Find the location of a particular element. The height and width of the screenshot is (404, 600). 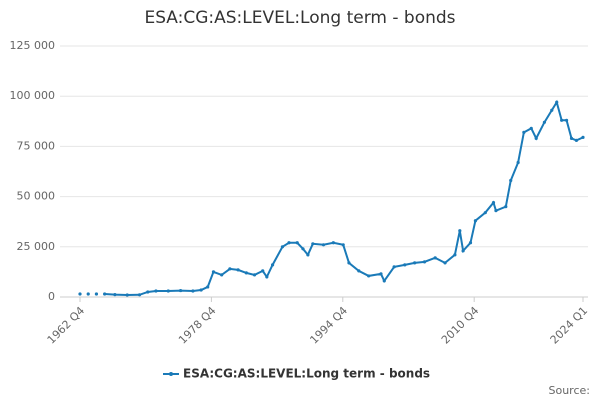

y-tick-label: 125 000 is located at coordinates (33, 45).